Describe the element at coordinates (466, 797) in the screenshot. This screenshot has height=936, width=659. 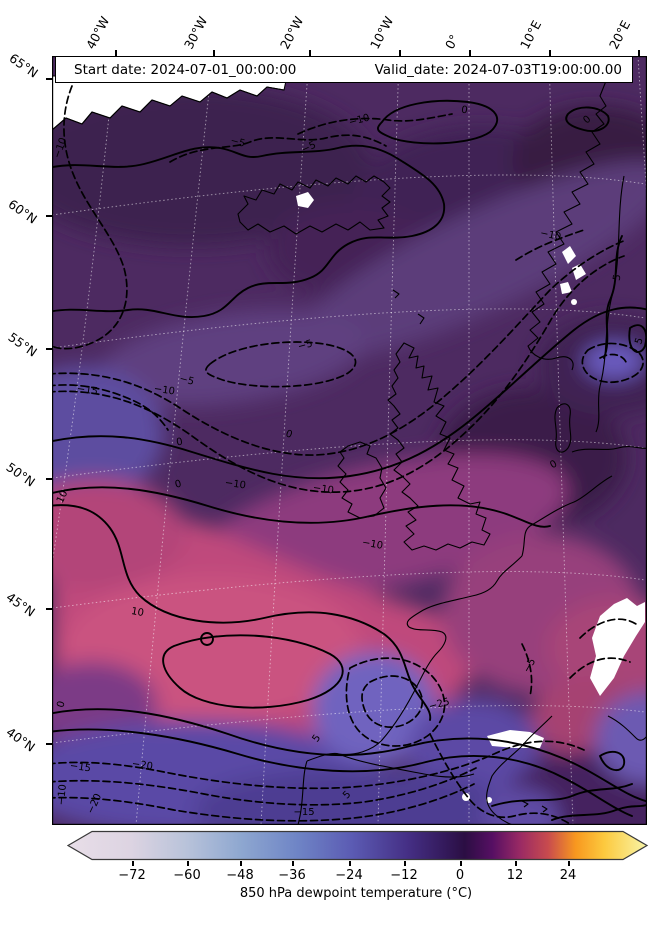
I see `ice-dot` at that location.